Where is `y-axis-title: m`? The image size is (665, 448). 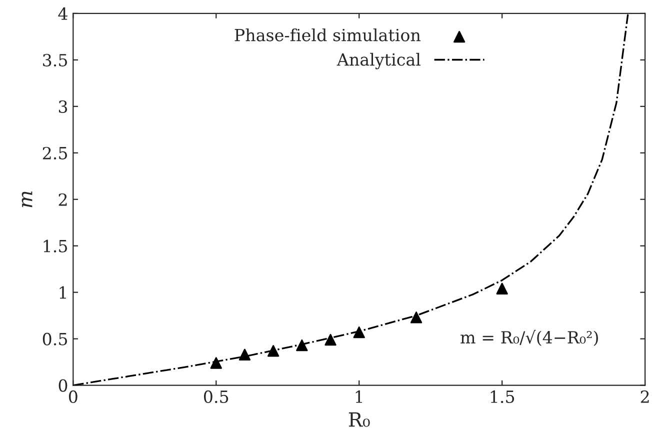
y-axis-title: m is located at coordinates (27, 199).